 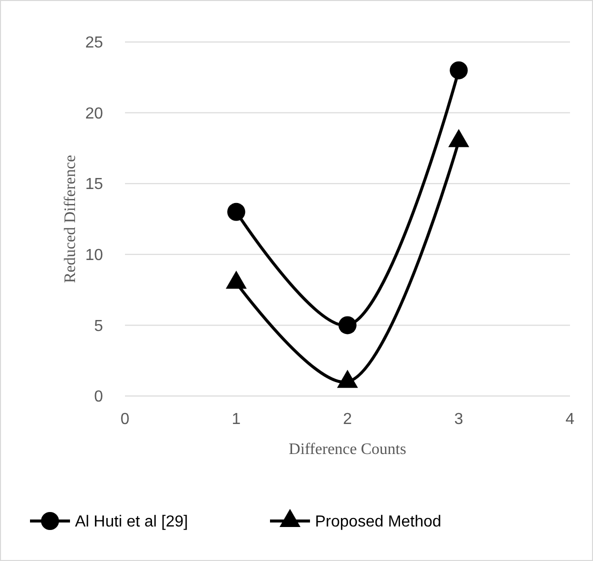 I want to click on x-tick-label: 2, so click(x=347, y=419).